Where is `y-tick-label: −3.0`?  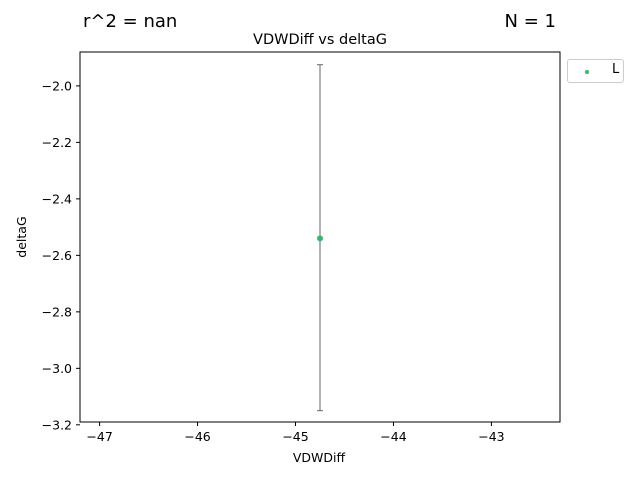 y-tick-label: −3.0 is located at coordinates (57, 368).